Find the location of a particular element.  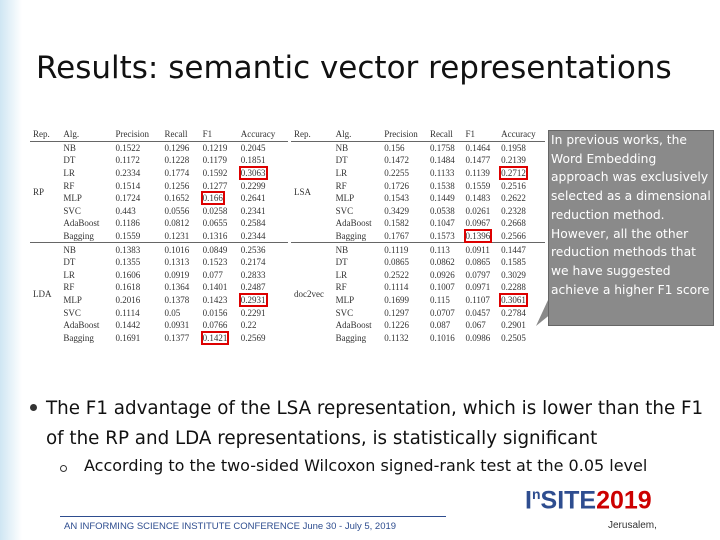

value-cell: 0.1851 is located at coordinates (263, 160).